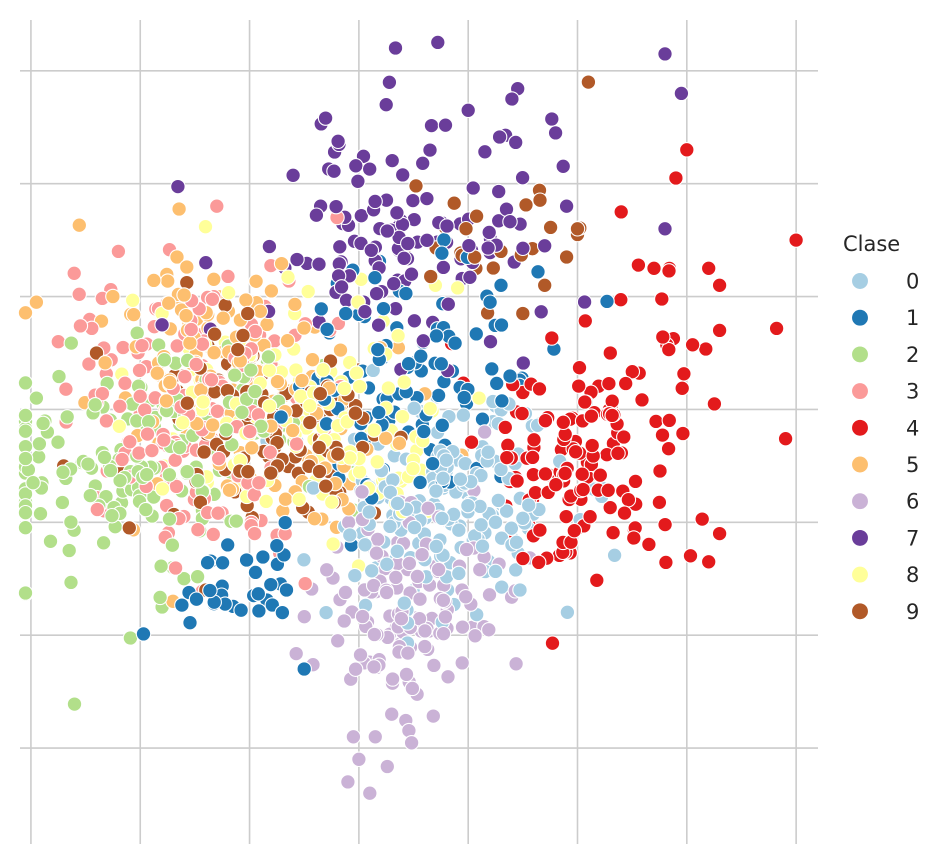  What do you see at coordinates (884, 612) in the screenshot?
I see `legend-entry-9: 9` at bounding box center [884, 612].